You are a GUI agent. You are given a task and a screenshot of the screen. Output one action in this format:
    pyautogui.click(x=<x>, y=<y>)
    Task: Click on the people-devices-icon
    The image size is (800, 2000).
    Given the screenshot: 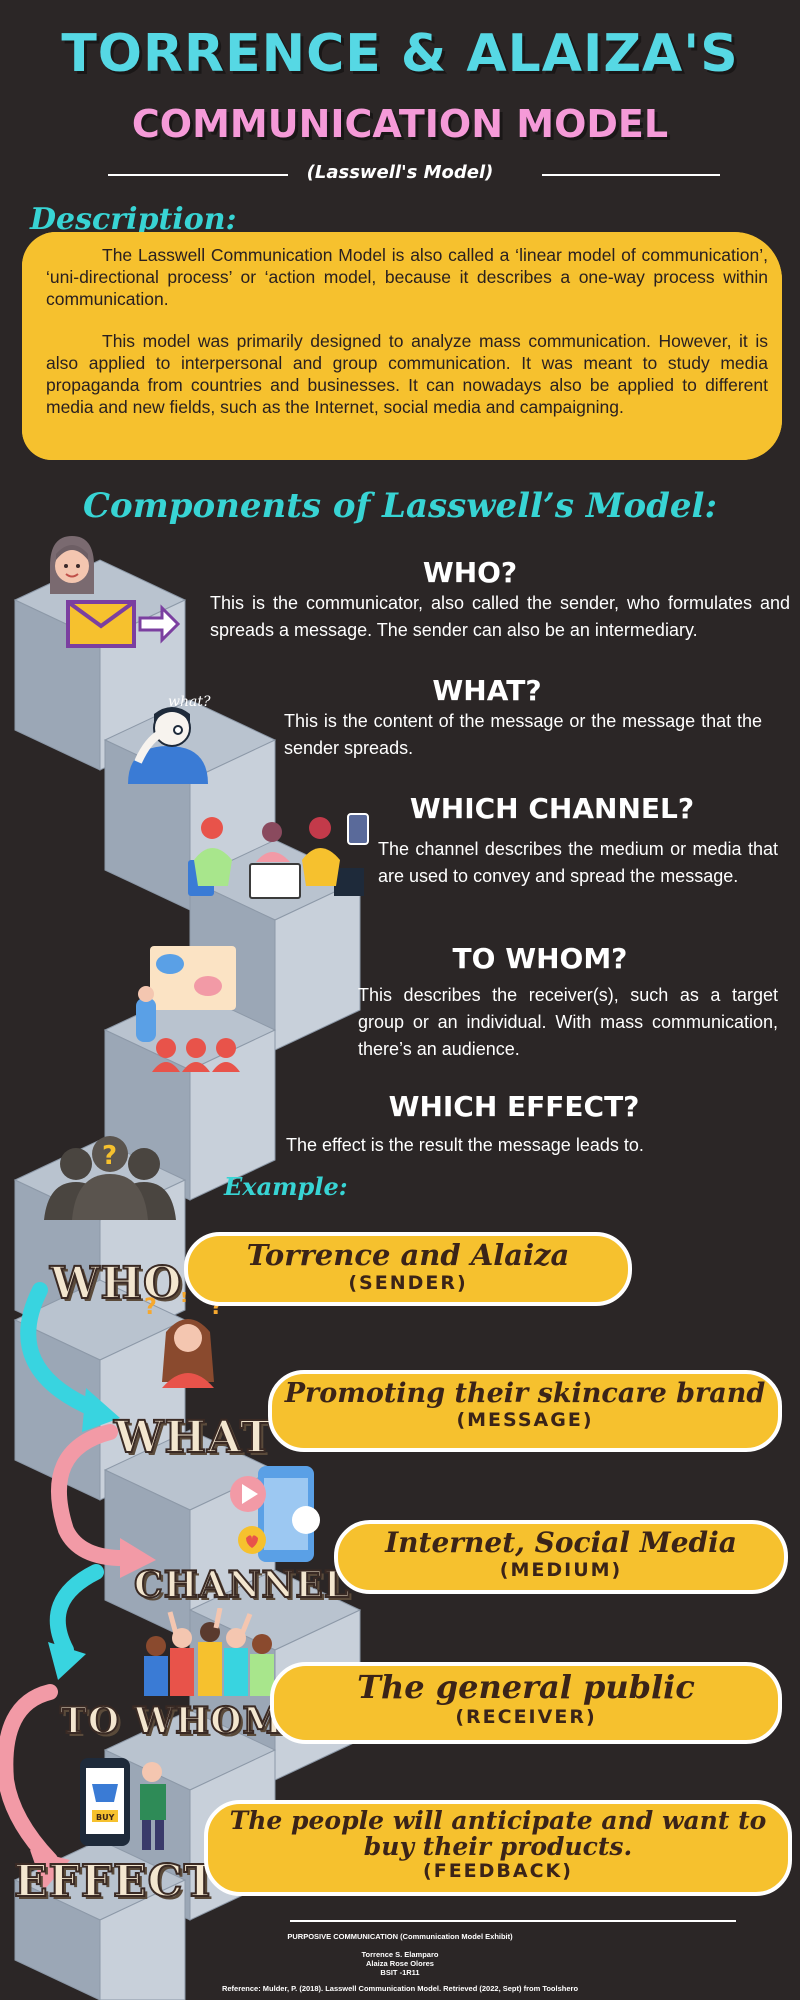 What is the action you would take?
    pyautogui.click(x=278, y=856)
    